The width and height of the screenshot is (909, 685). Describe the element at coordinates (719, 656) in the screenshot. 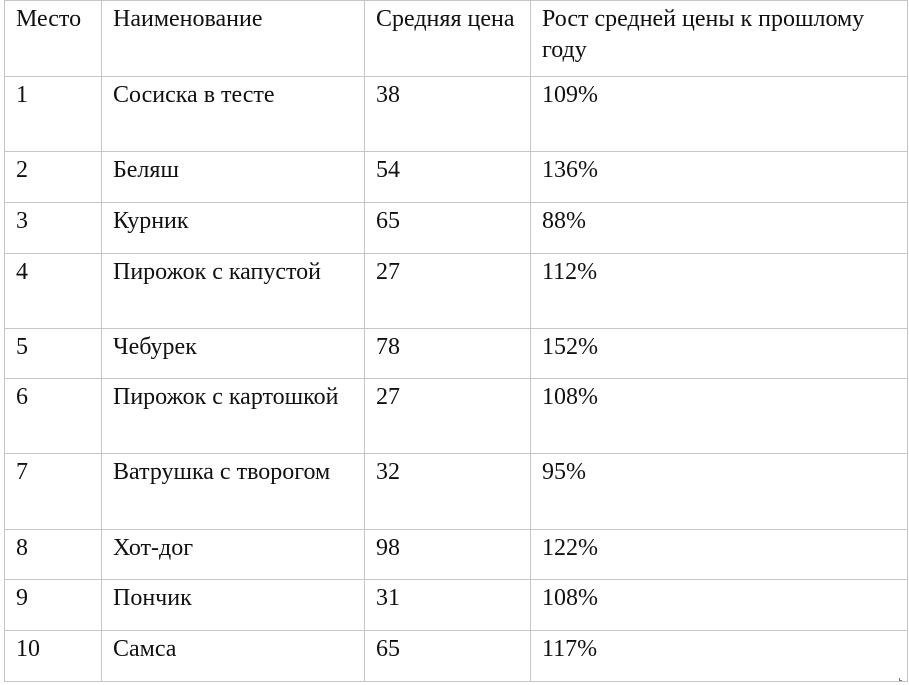

I see `cell-growth: 117%` at that location.